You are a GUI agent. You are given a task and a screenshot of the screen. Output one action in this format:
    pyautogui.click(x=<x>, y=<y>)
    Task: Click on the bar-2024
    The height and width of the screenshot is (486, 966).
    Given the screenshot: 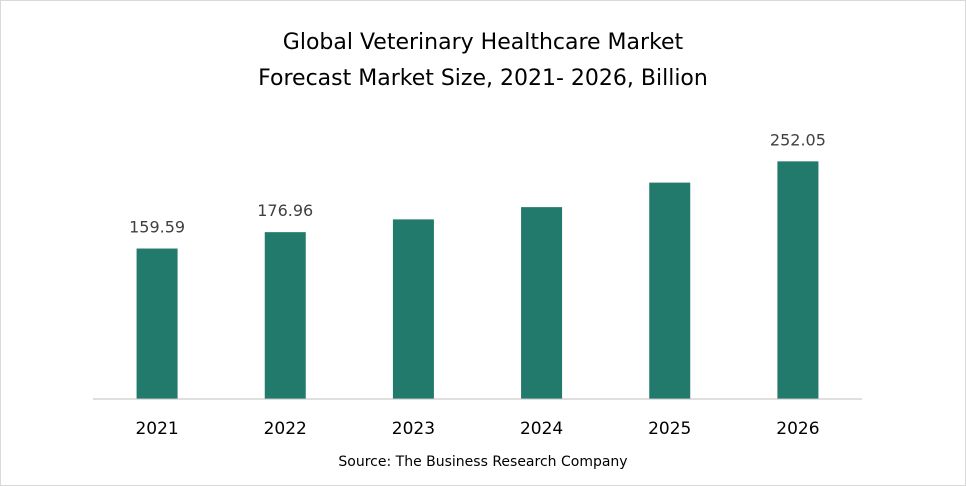 What is the action you would take?
    pyautogui.click(x=542, y=303)
    